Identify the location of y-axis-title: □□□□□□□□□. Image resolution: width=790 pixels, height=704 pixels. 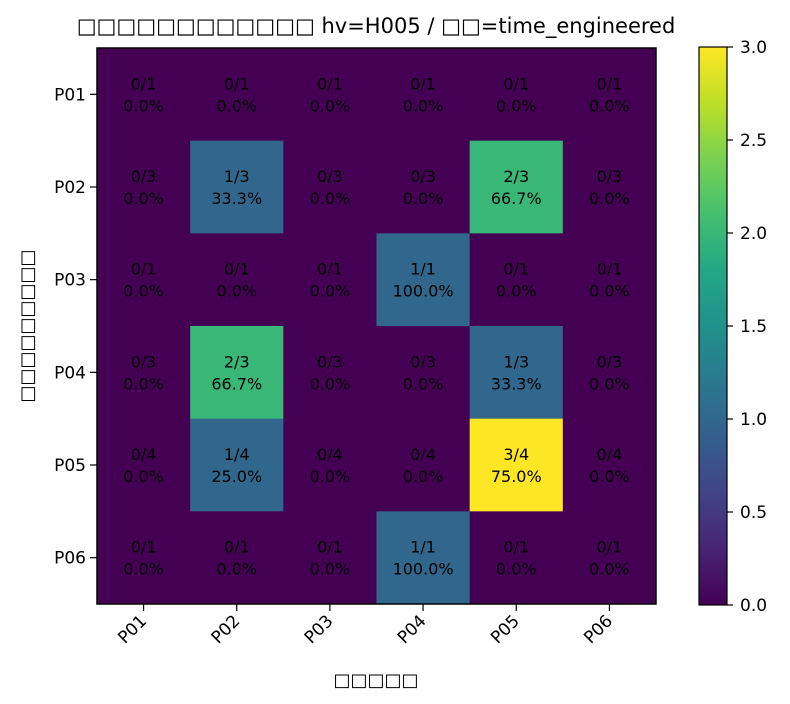
(27, 325).